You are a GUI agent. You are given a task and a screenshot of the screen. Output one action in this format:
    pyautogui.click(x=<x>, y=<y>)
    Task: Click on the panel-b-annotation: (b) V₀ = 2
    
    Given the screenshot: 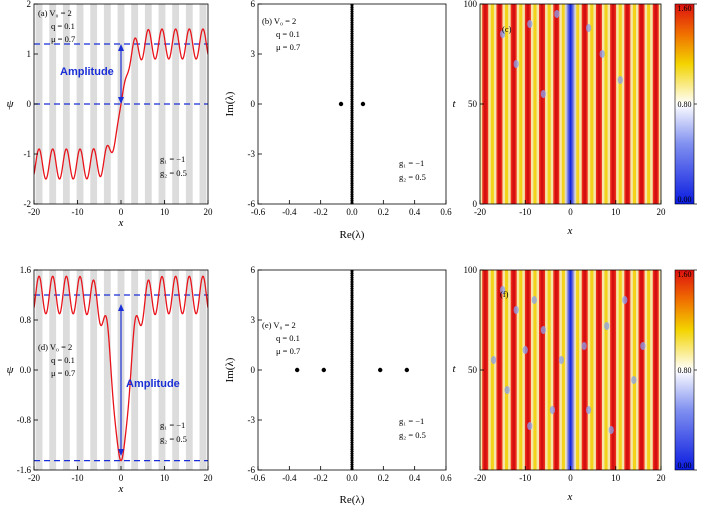 What is the action you would take?
    pyautogui.click(x=279, y=21)
    